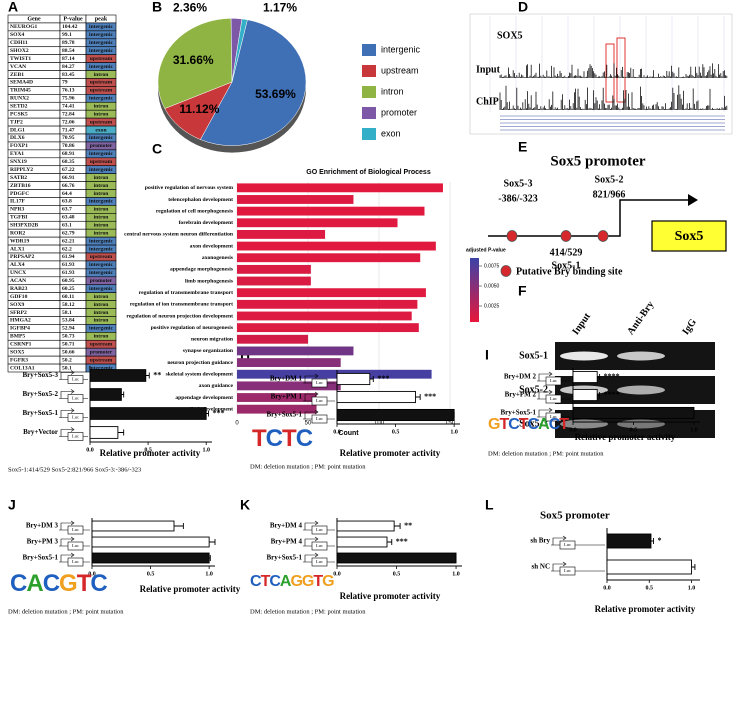 The height and width of the screenshot is (702, 734). What do you see at coordinates (286, 526) in the screenshot?
I see `y-tick-label: Bry+DM 4` at bounding box center [286, 526].